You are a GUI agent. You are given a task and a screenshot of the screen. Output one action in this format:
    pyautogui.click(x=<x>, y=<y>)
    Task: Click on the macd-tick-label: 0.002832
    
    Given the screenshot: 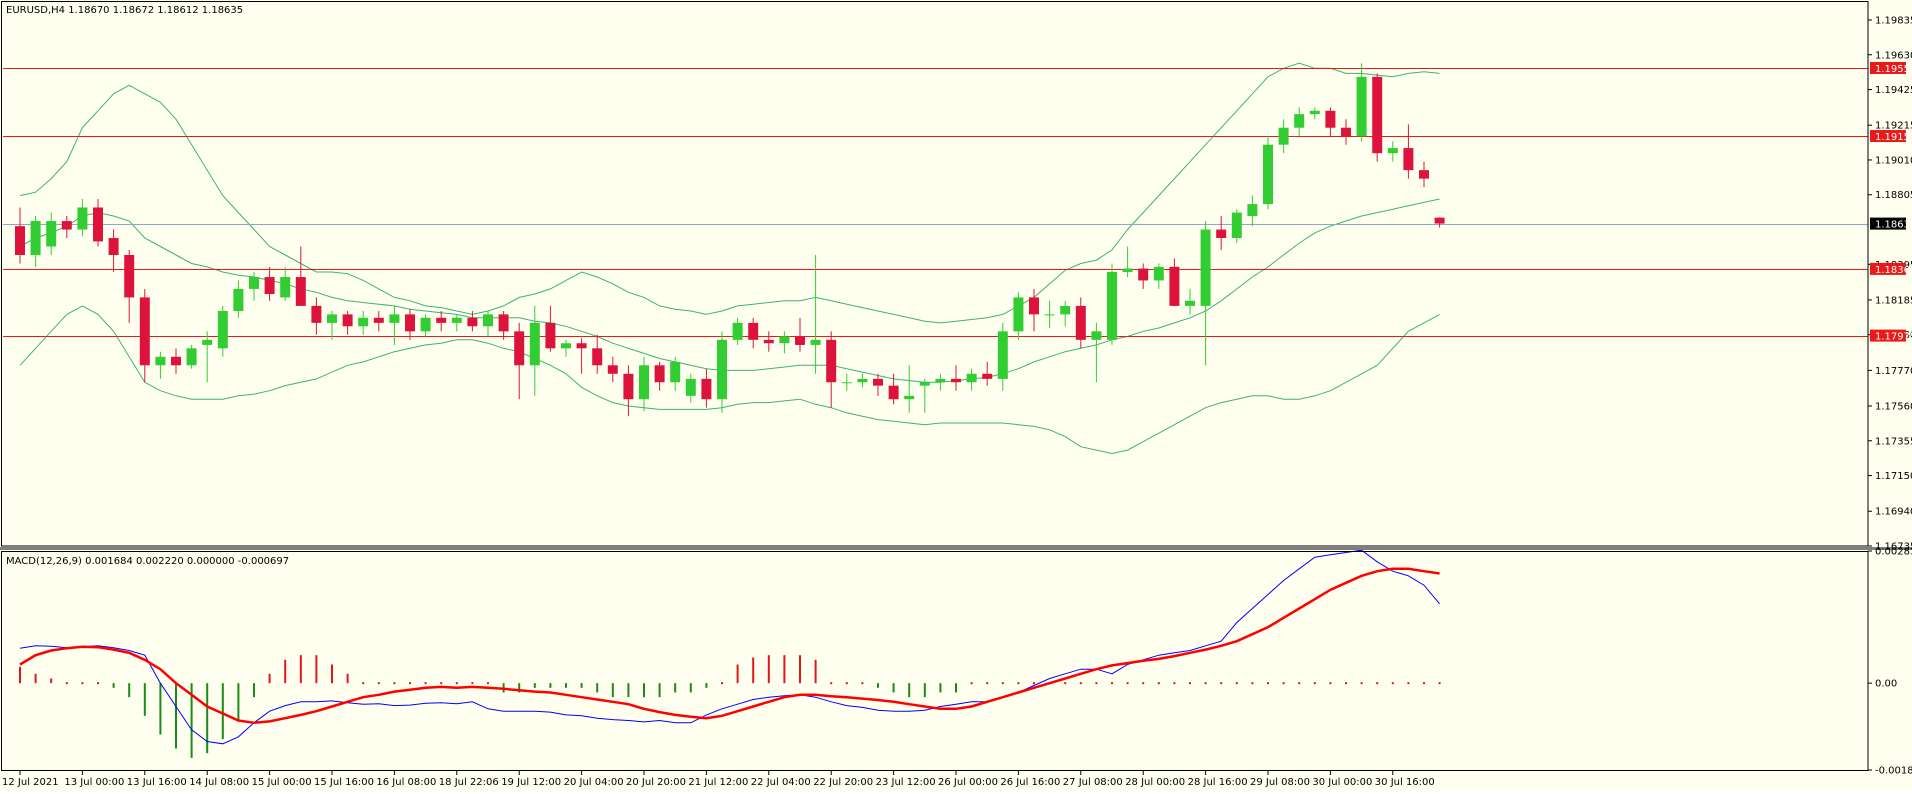 What is the action you would take?
    pyautogui.click(x=1893, y=552)
    